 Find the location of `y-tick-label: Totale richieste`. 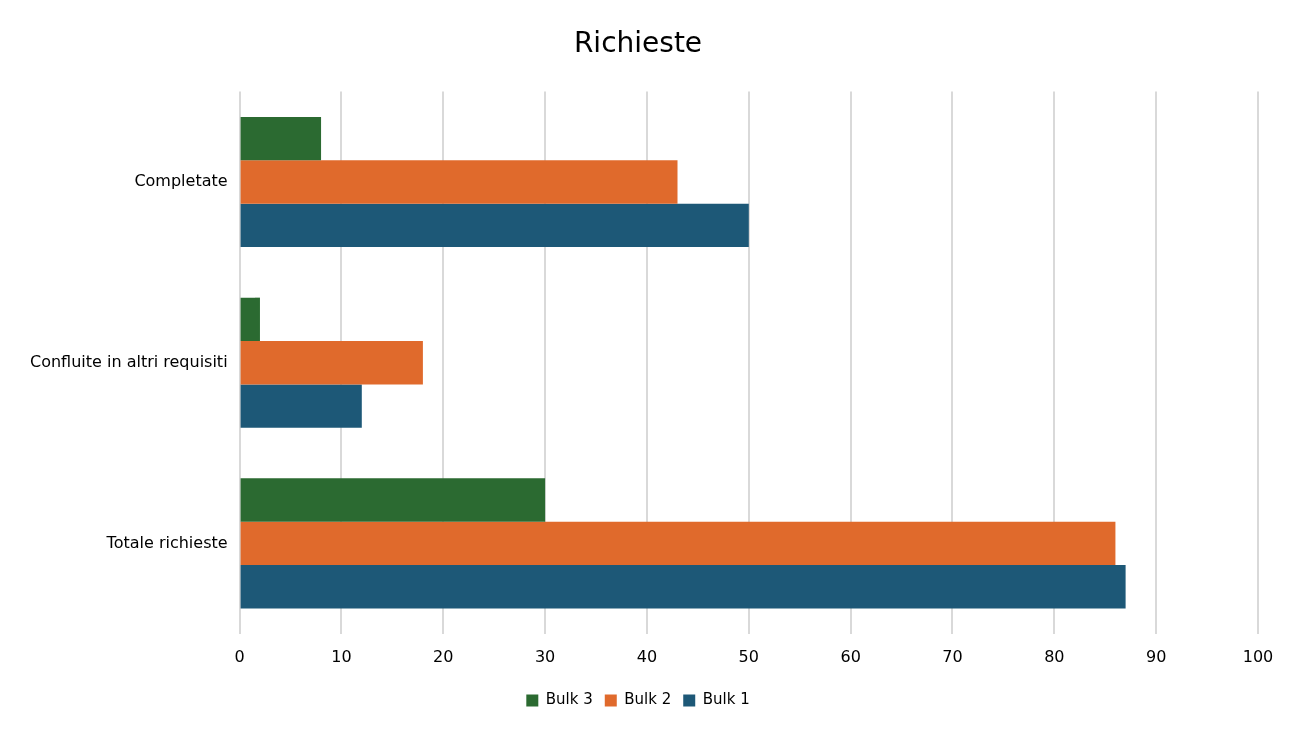

y-tick-label: Totale richieste is located at coordinates (166, 542).